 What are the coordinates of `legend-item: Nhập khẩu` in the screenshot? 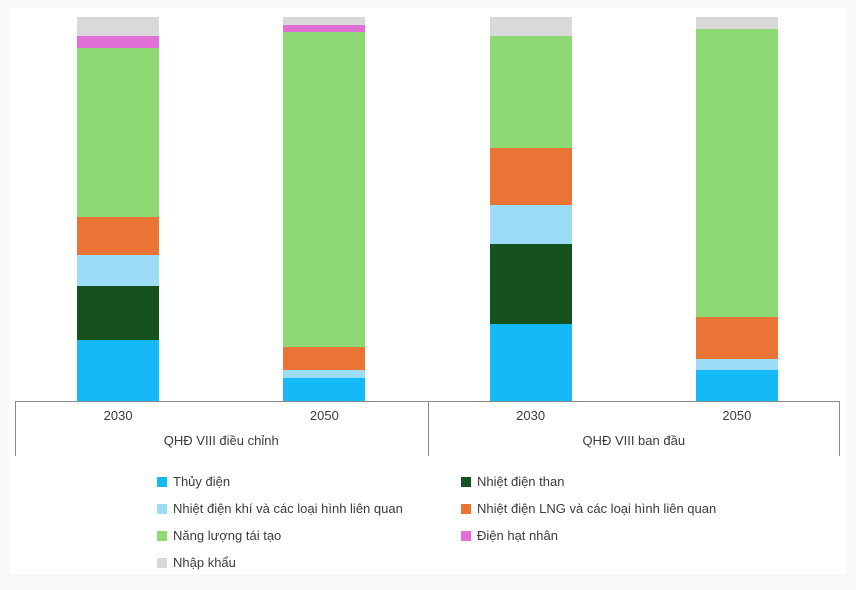 It's located at (309, 562).